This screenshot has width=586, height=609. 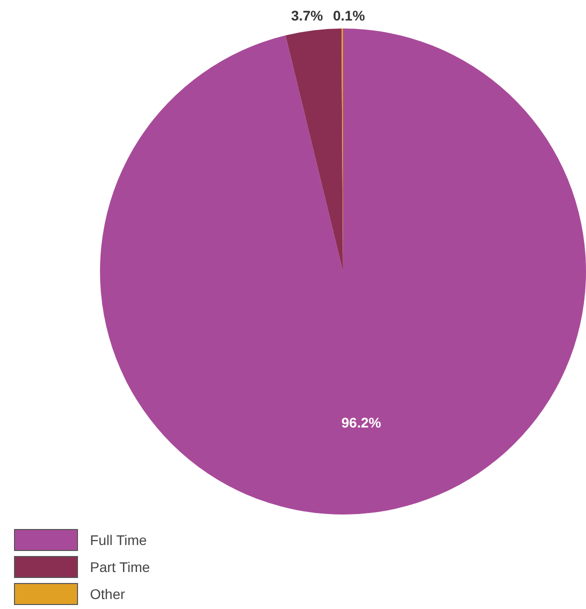 What do you see at coordinates (120, 566) in the screenshot?
I see `legend-label: Part Time` at bounding box center [120, 566].